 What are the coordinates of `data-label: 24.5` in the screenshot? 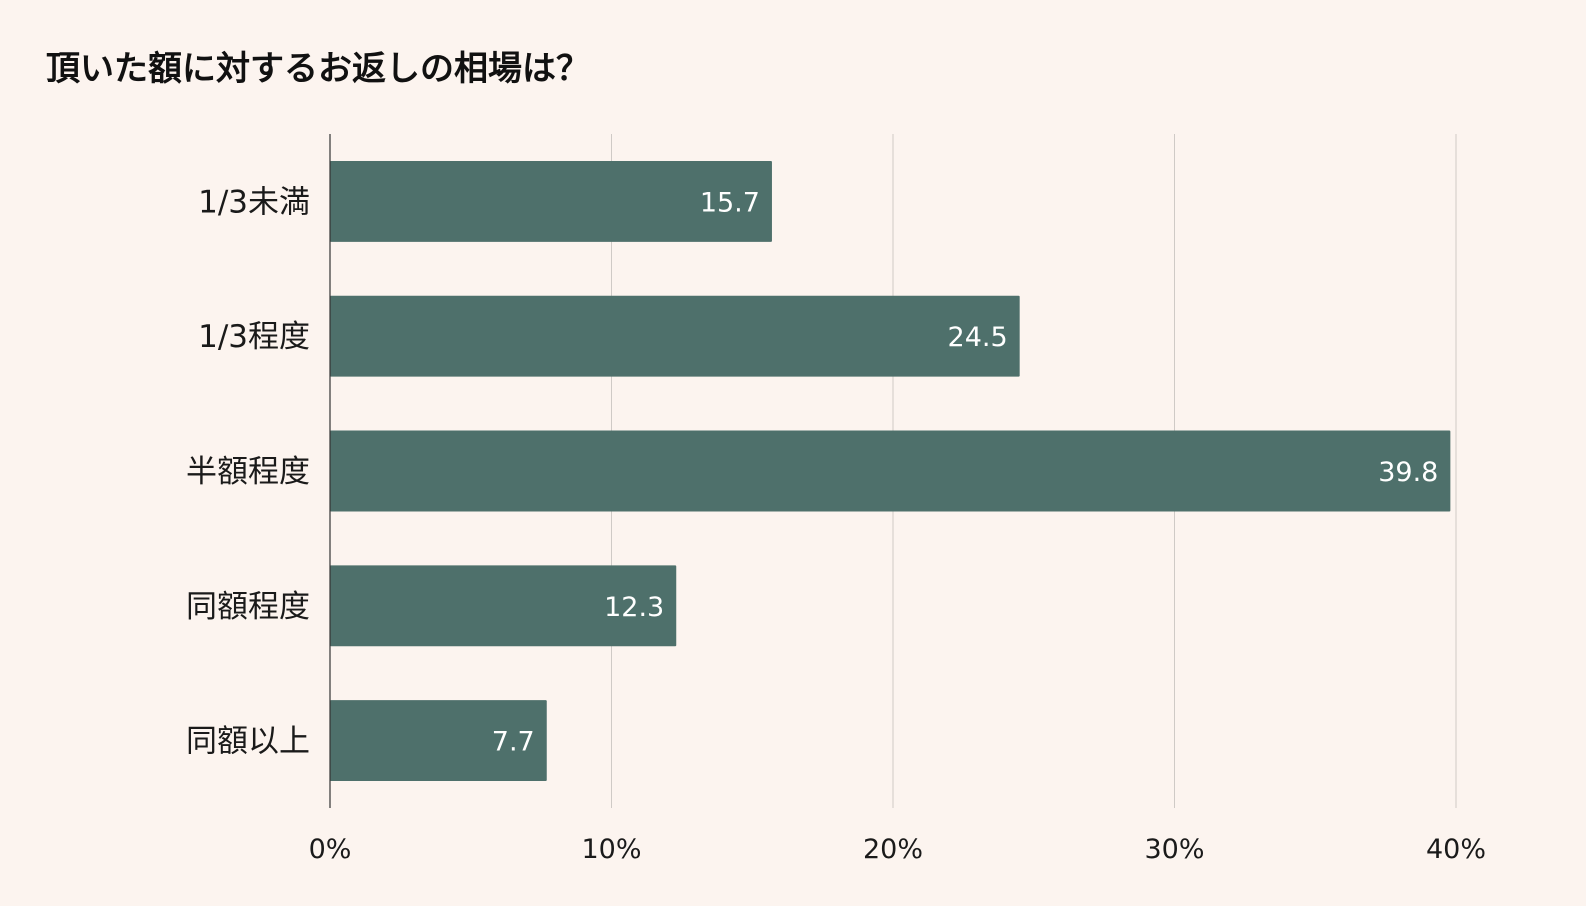 It's located at (978, 337).